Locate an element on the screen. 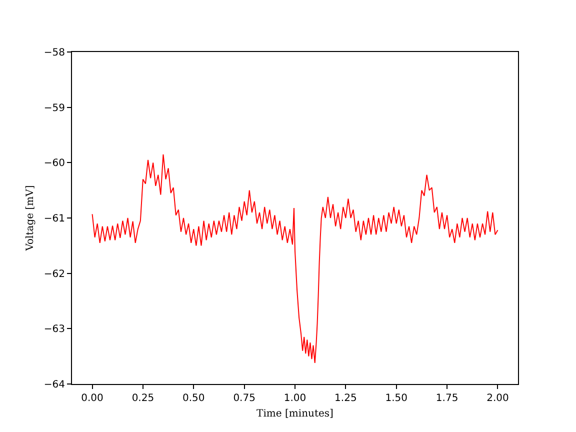 The width and height of the screenshot is (576, 432). x-tick-label: 1.75 is located at coordinates (447, 398).